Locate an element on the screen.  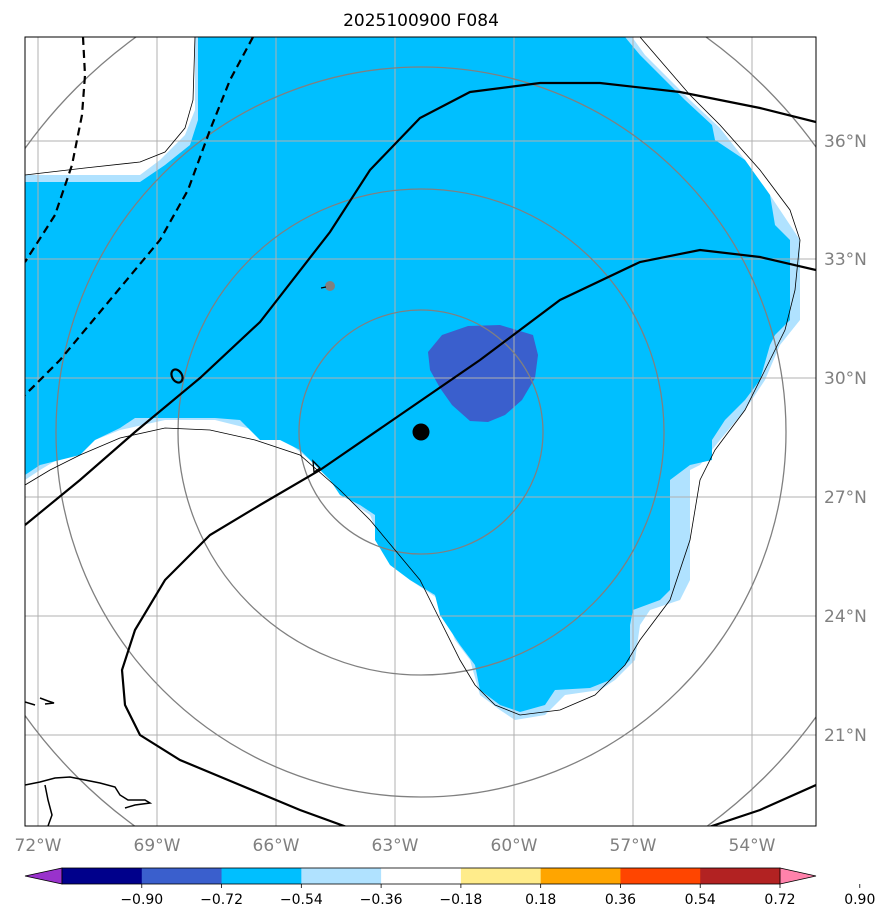
colorbar-label: 0.90 is located at coordinates (859, 900).